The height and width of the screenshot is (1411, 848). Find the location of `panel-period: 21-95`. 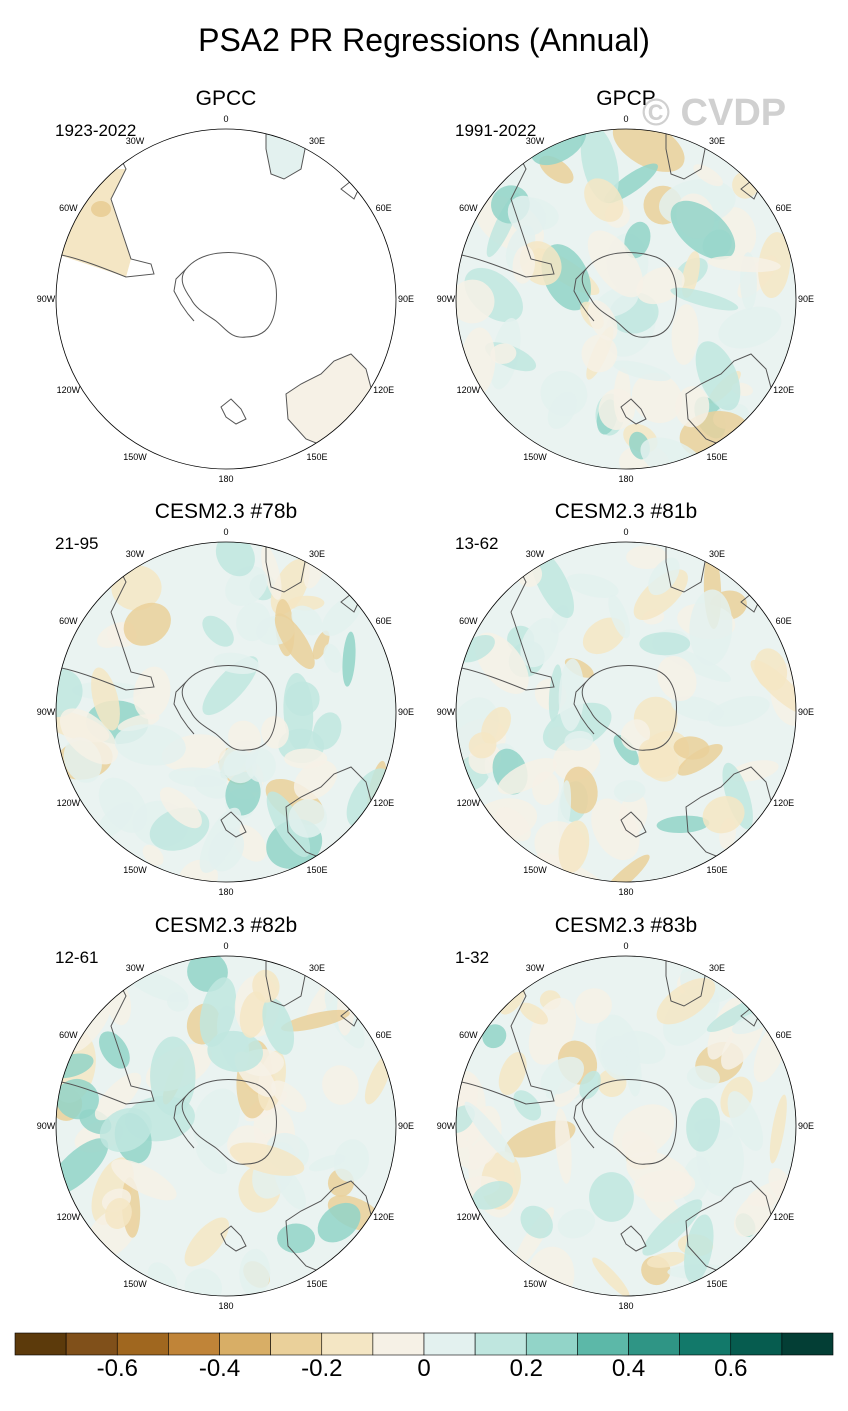

panel-period: 21-95 is located at coordinates (77, 543).